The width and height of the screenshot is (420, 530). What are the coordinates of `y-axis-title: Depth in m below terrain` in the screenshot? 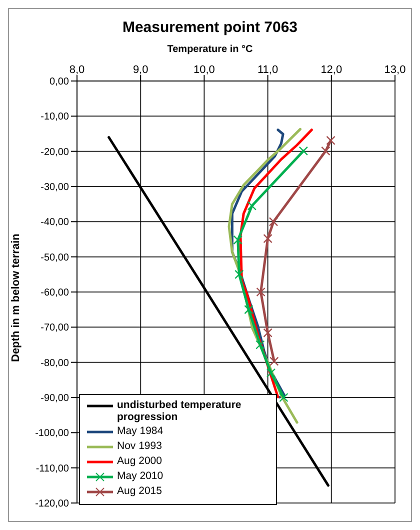 It's located at (16, 297).